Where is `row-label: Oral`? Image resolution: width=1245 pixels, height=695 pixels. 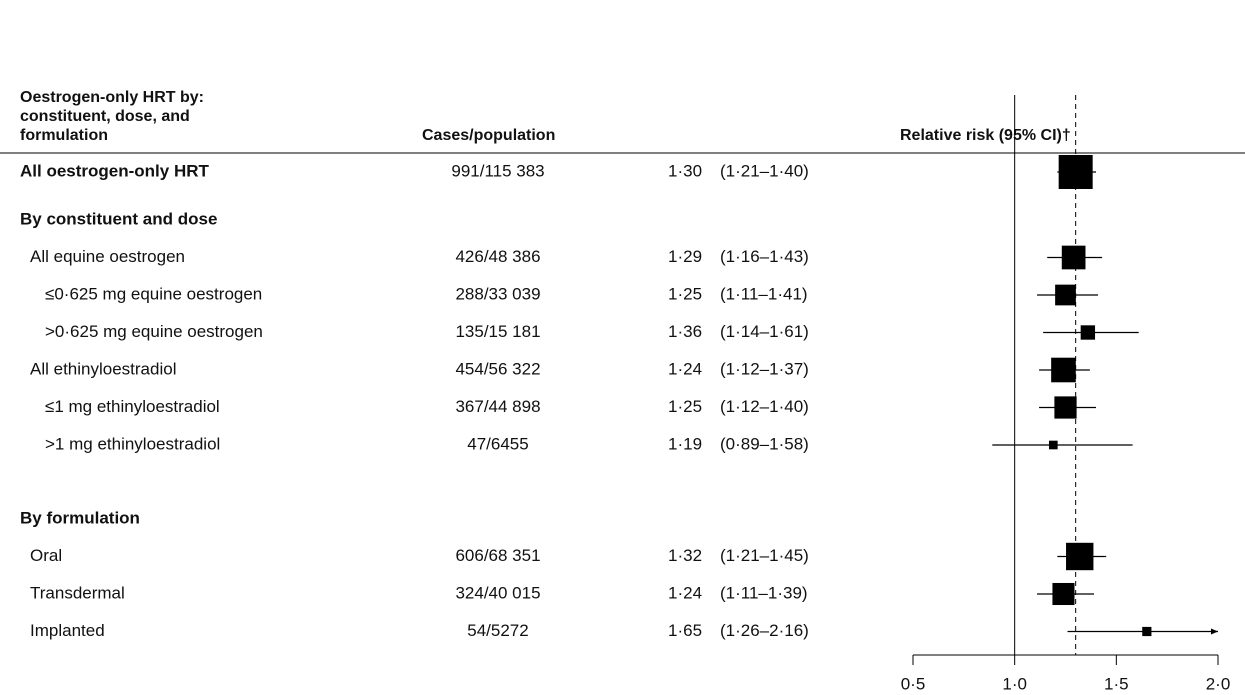
row-label: Oral is located at coordinates (46, 555).